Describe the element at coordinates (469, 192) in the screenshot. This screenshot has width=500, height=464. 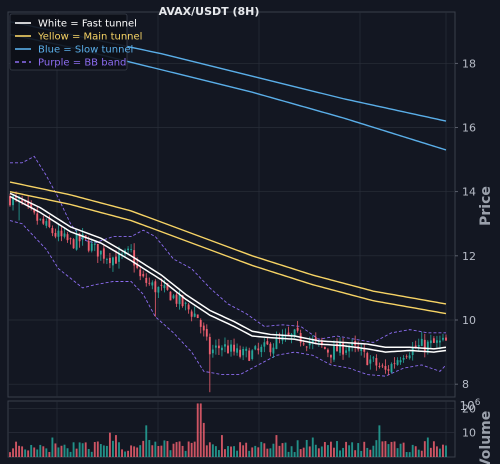
I see `price-tick-label: 14` at that location.